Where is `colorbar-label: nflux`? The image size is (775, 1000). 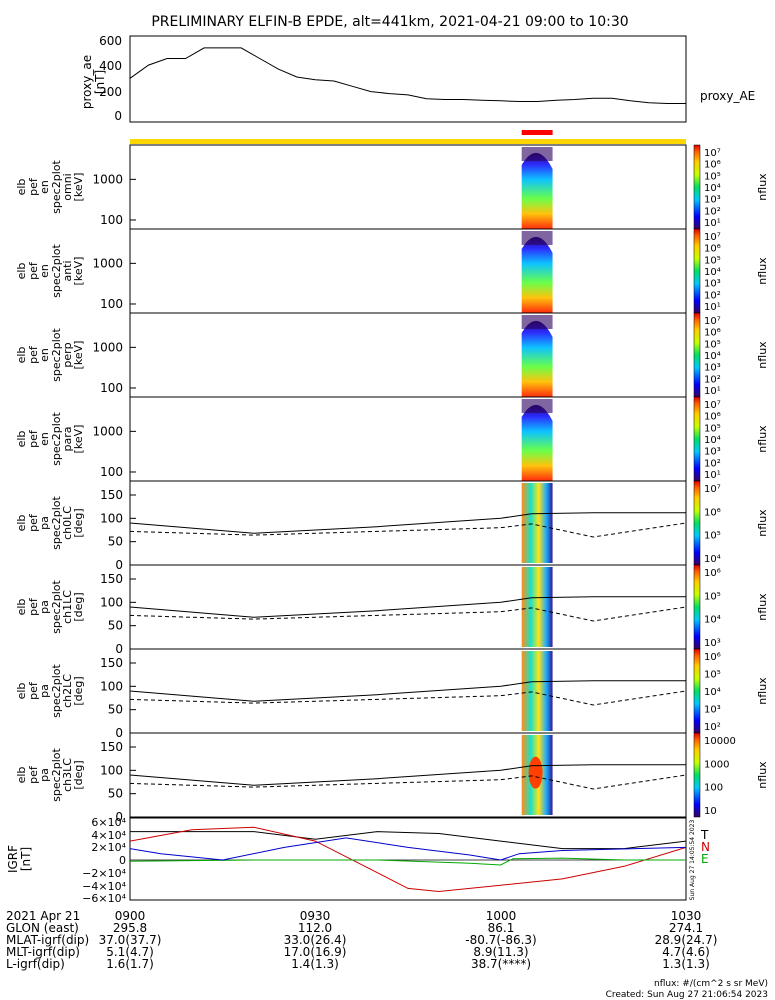
colorbar-label: nflux is located at coordinates (762, 775).